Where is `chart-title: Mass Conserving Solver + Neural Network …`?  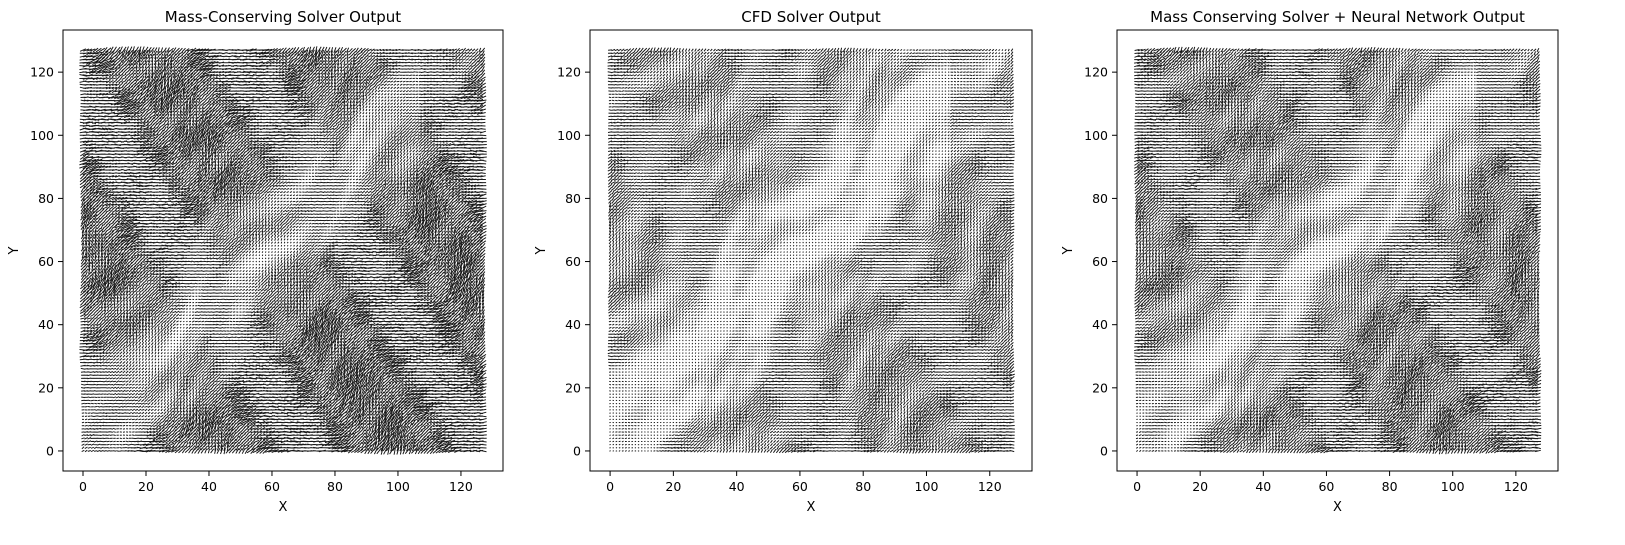
chart-title: Mass Conserving Solver + Neural Network … is located at coordinates (1337, 17).